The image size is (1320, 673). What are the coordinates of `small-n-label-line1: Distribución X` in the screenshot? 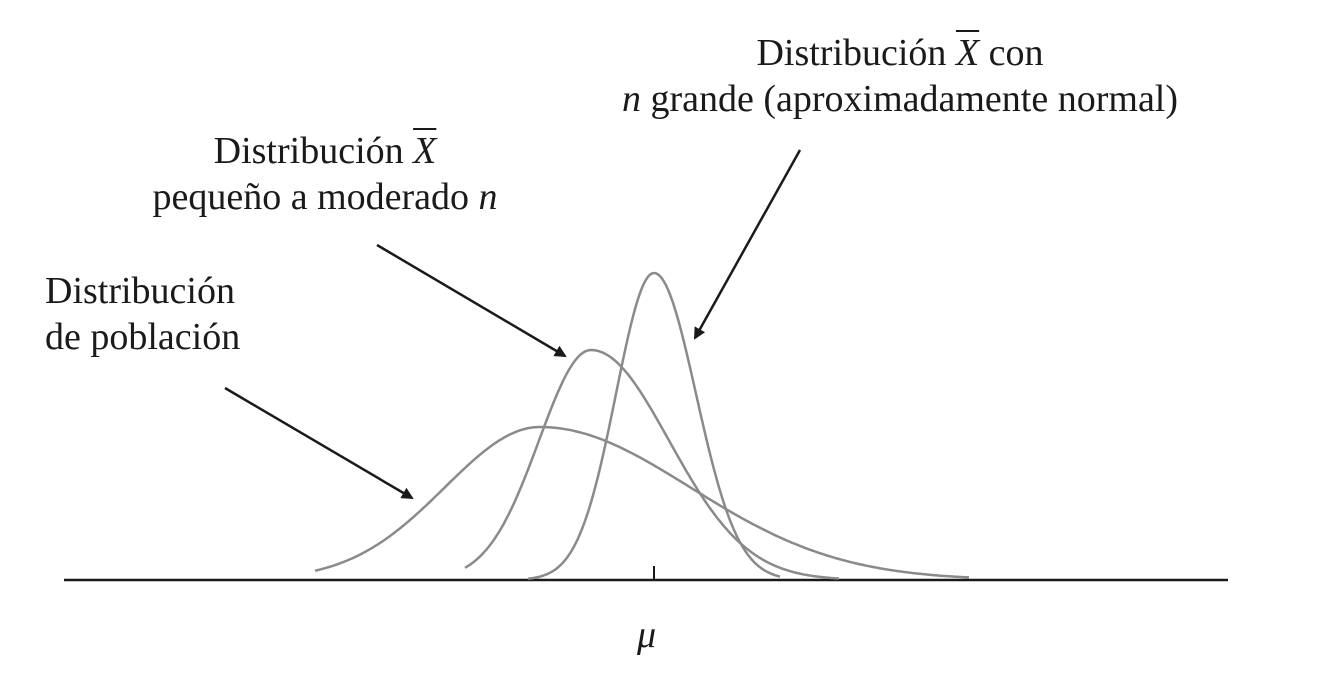 It's located at (325, 151).